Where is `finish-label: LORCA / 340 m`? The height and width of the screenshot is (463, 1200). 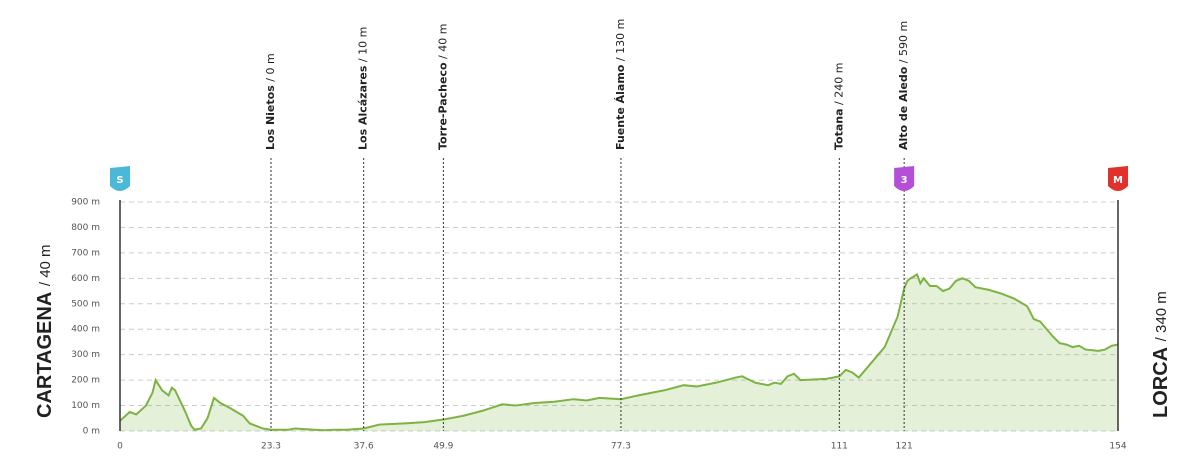 finish-label: LORCA / 340 m is located at coordinates (1161, 354).